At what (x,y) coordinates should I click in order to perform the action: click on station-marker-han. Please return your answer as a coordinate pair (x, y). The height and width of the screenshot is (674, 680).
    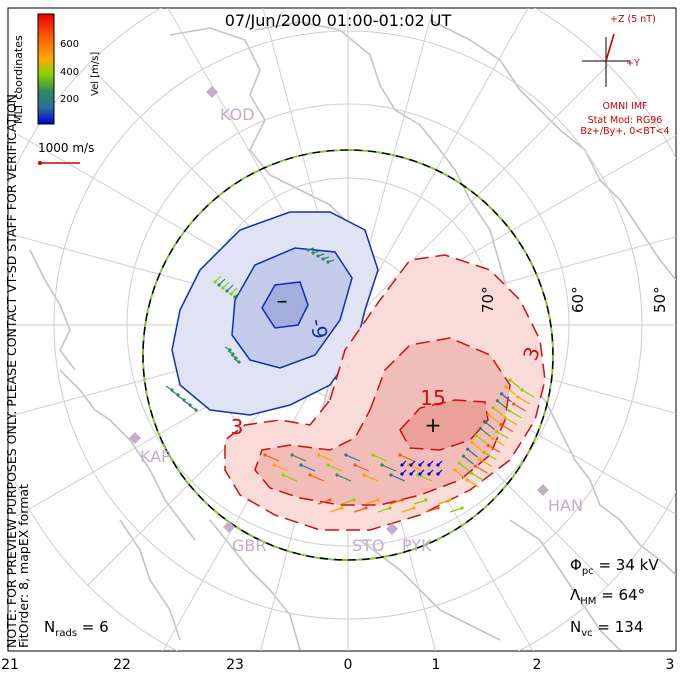
    Looking at the image, I should click on (543, 490).